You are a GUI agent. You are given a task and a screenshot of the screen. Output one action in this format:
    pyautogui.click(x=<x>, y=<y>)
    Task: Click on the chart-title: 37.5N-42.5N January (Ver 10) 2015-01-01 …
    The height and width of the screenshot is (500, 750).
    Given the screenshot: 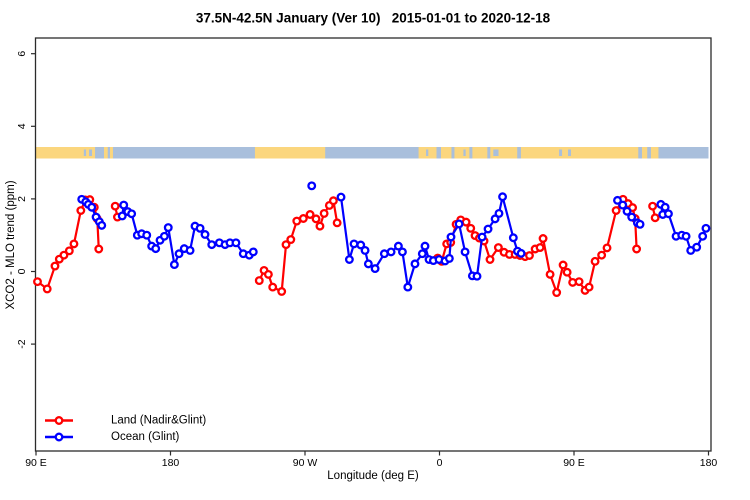 What is the action you would take?
    pyautogui.click(x=373, y=18)
    